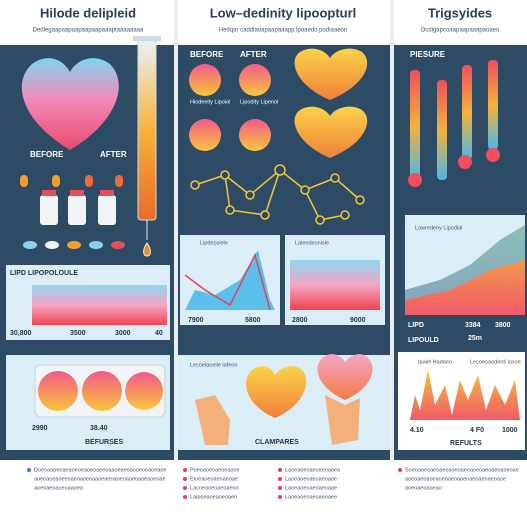  I want to click on axis-label: 3000, so click(123, 333).